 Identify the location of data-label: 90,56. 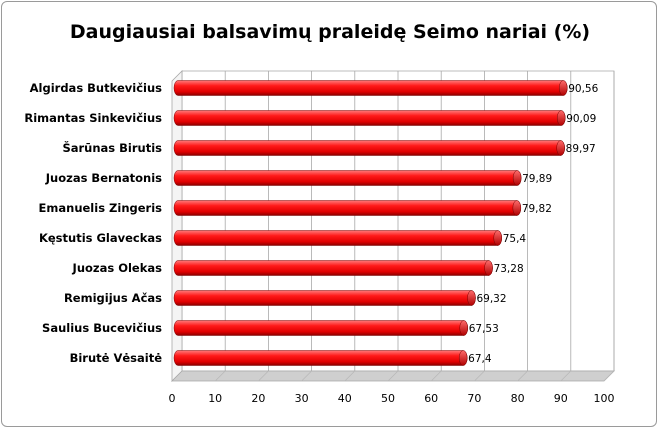
(583, 89).